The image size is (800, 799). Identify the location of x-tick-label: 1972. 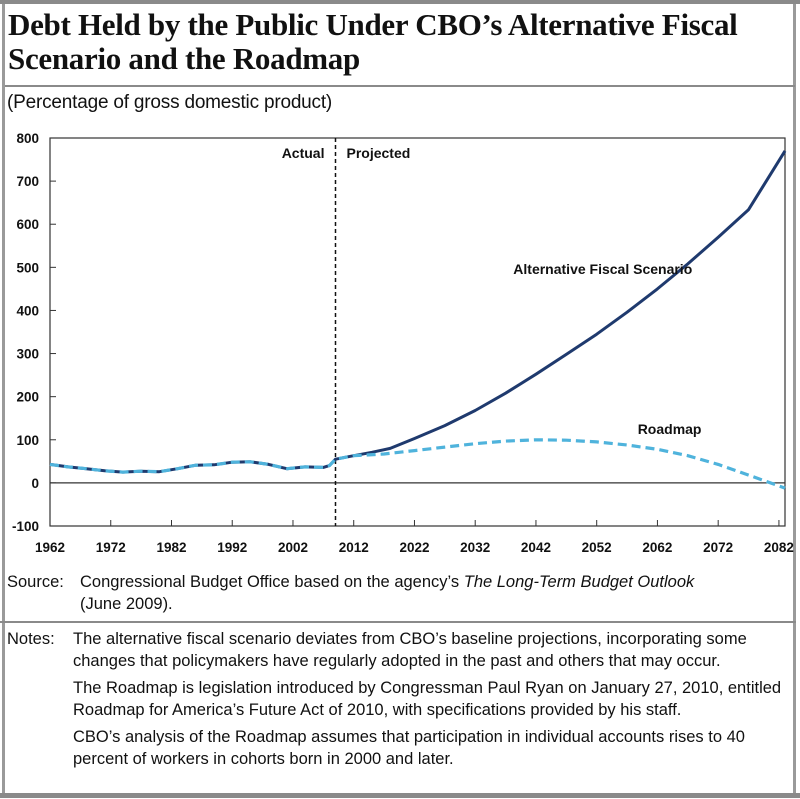
(111, 547).